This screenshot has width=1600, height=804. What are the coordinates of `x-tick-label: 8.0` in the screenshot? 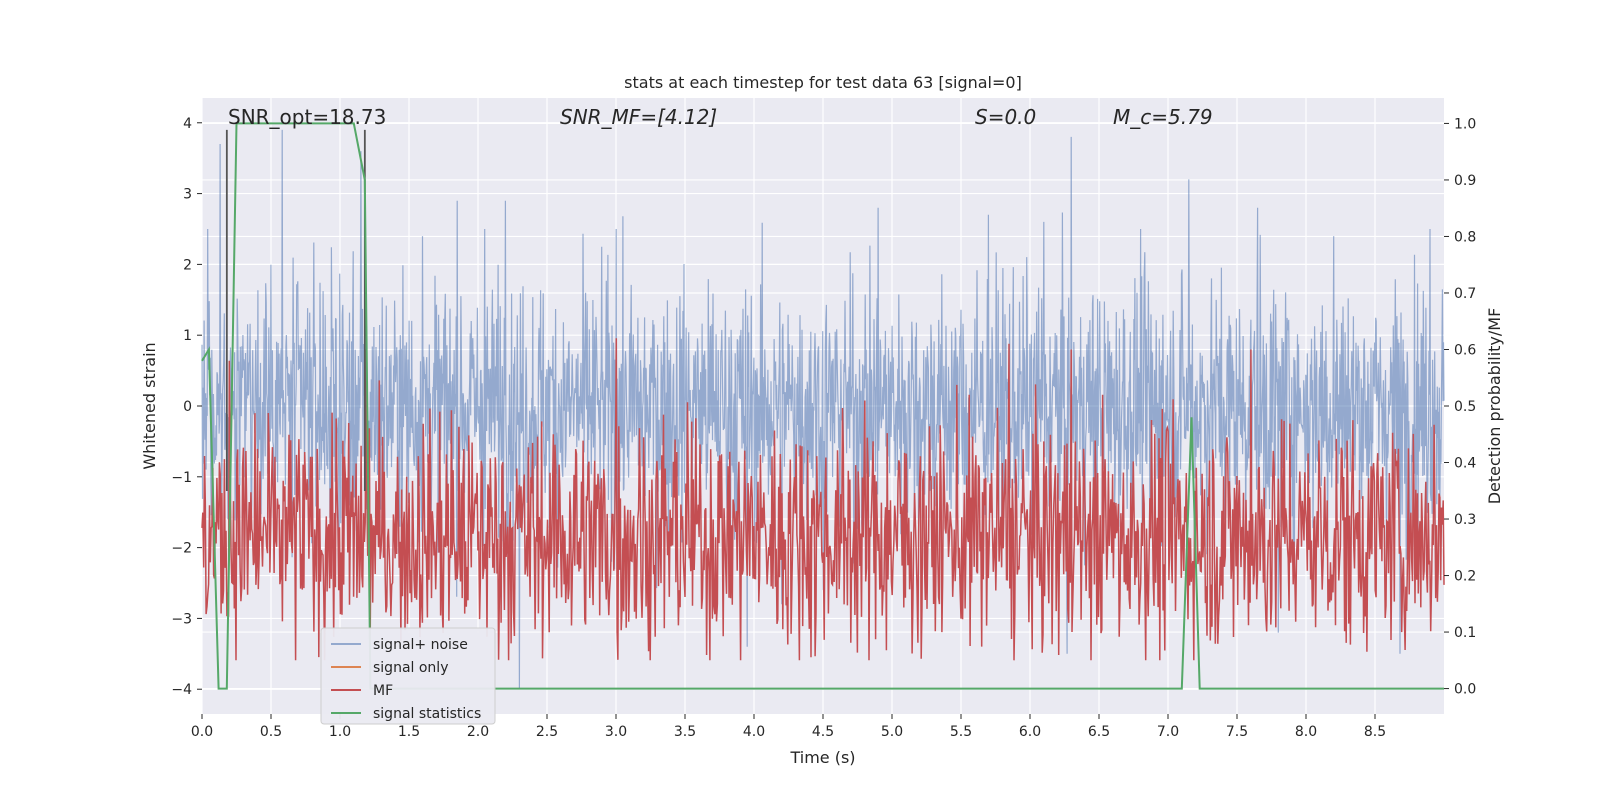 It's located at (1306, 732).